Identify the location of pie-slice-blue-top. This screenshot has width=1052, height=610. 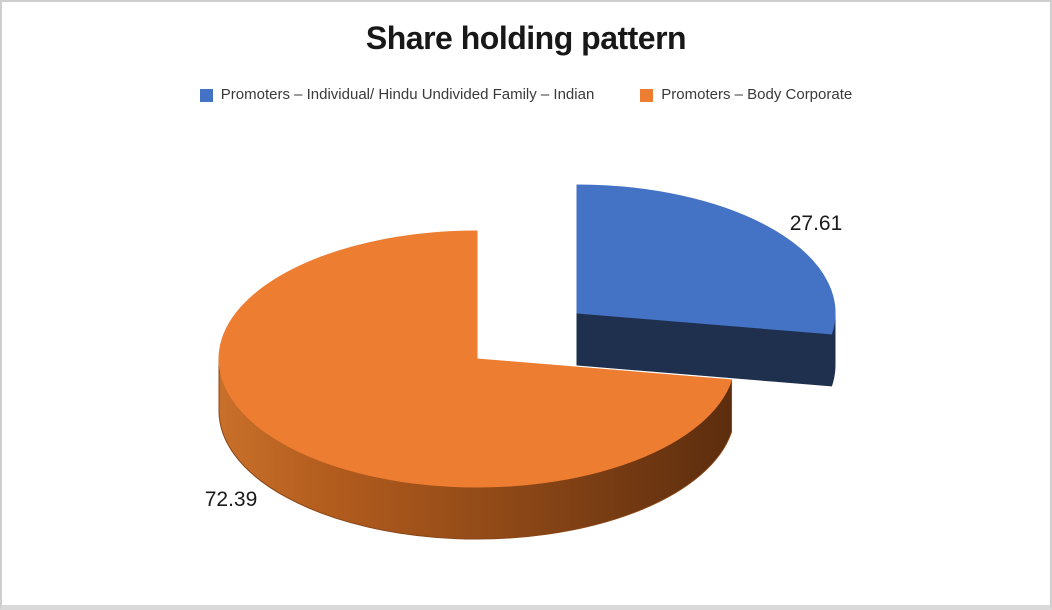
(706, 259).